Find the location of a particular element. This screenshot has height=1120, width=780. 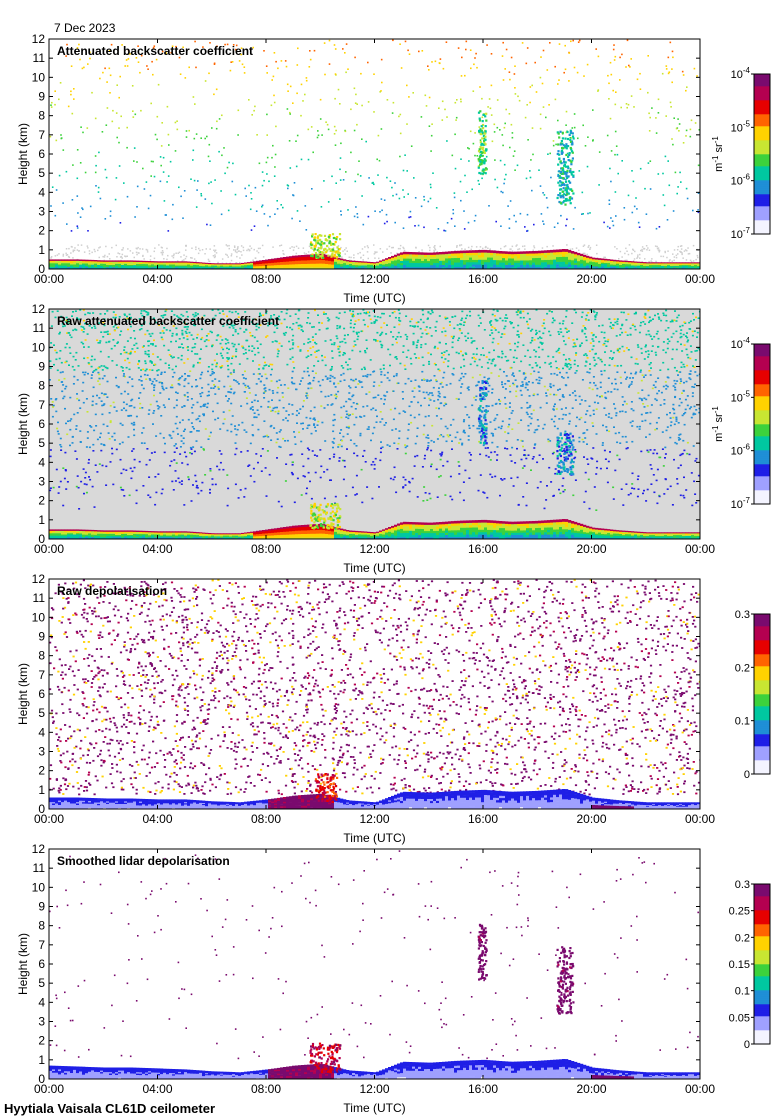

colorbar-tick-label: 10⁻⁵ is located at coordinates (741, 396).